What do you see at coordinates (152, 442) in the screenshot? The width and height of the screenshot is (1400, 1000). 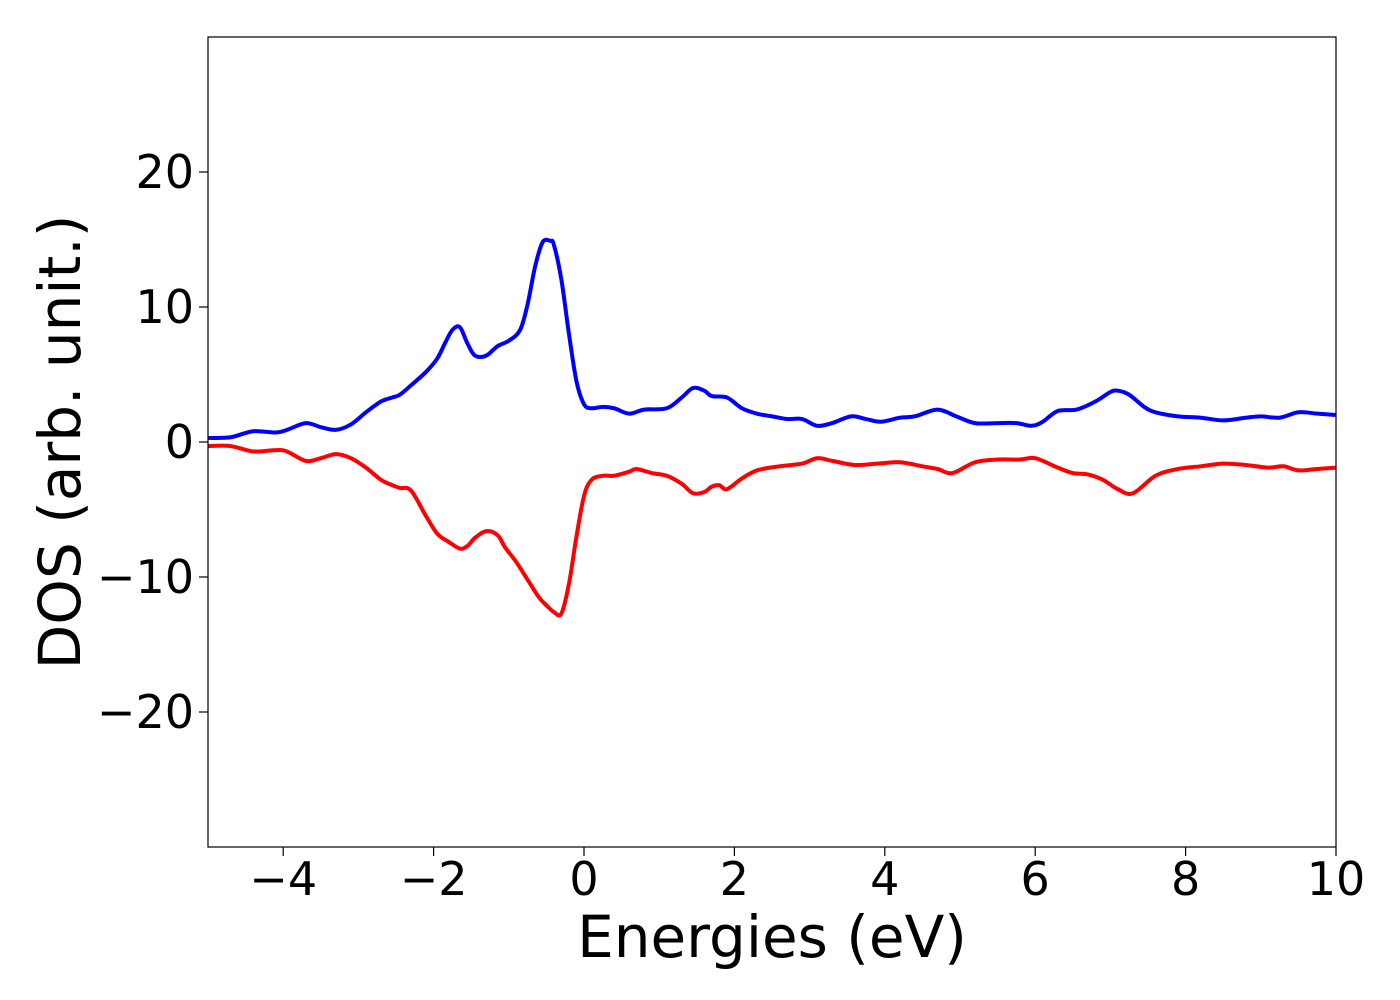 I see `y-axis: −20 −10 0 10 20` at bounding box center [152, 442].